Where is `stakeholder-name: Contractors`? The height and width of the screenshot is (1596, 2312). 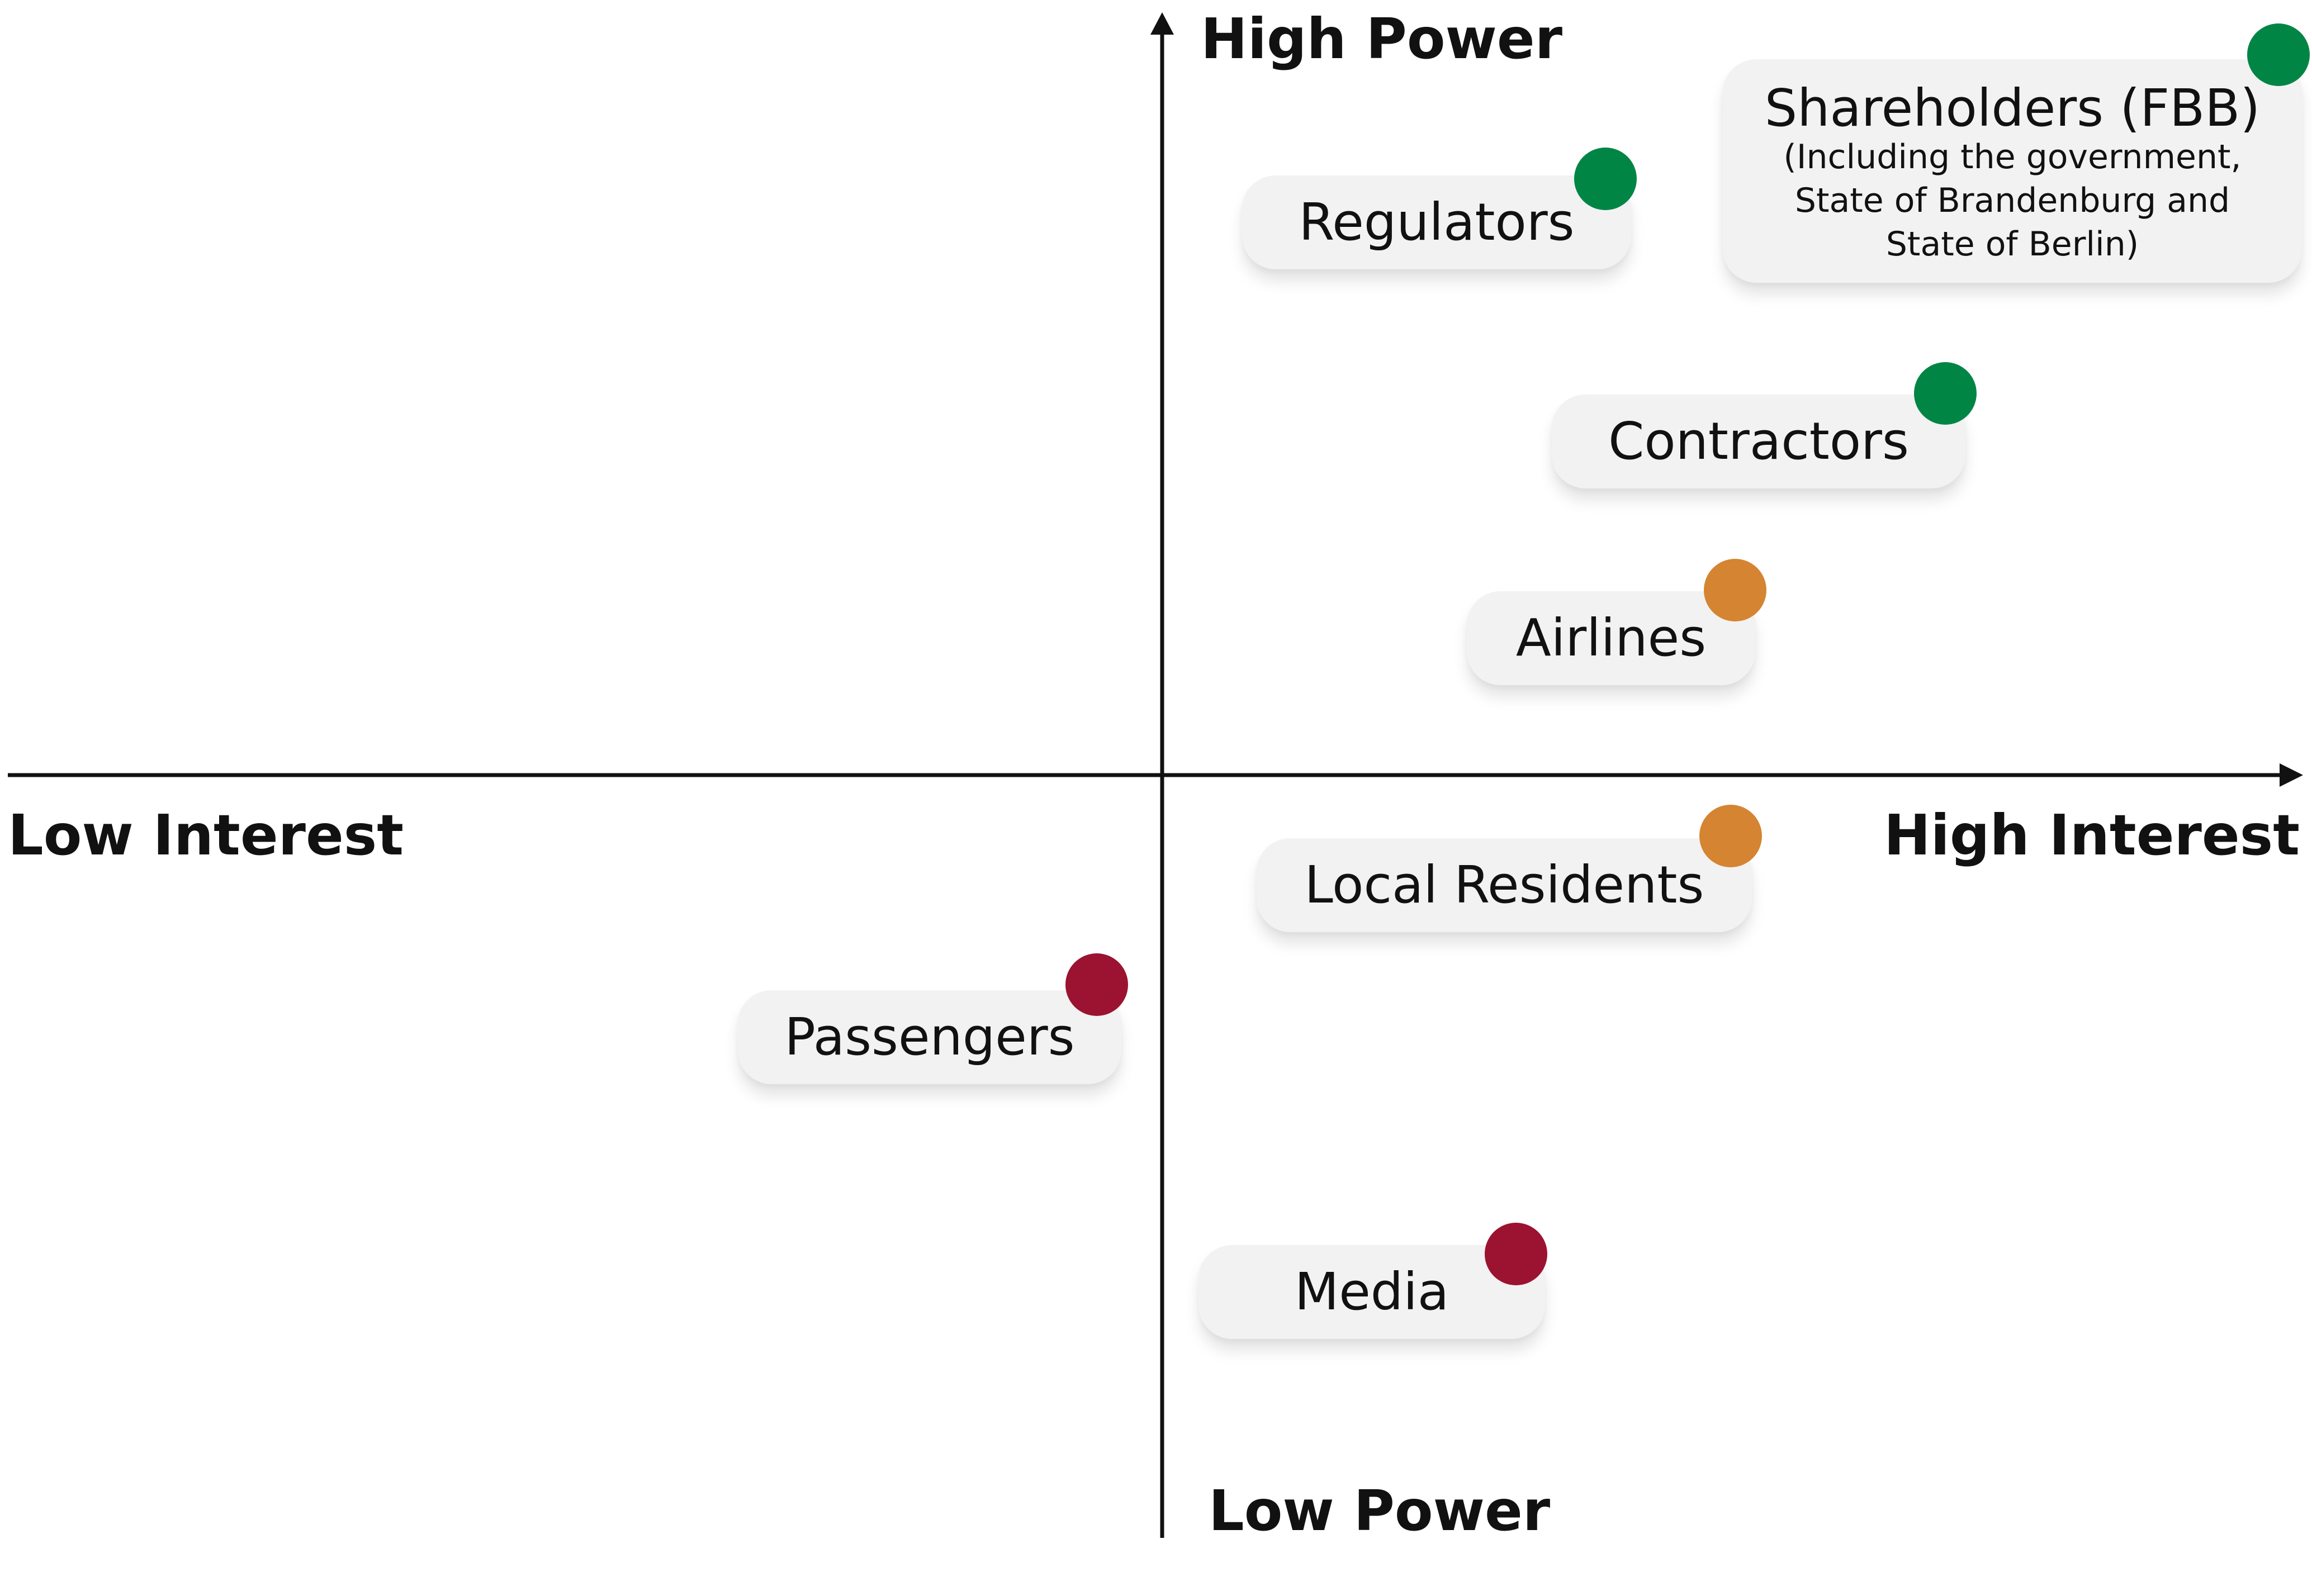
stakeholder-name: Contractors is located at coordinates (1759, 441).